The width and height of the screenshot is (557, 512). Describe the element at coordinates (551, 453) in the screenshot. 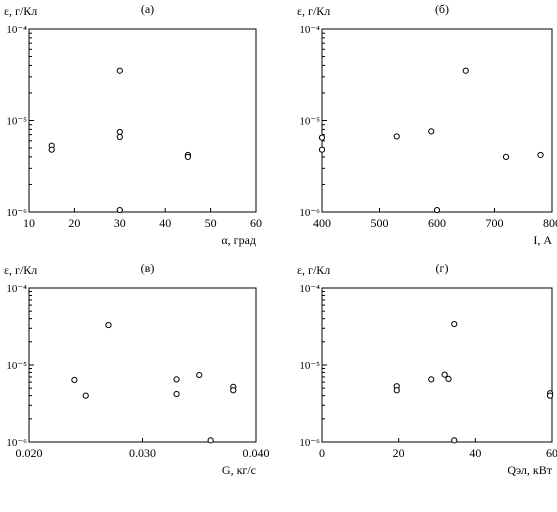

I see `x-tick-label-3-3: 60` at that location.